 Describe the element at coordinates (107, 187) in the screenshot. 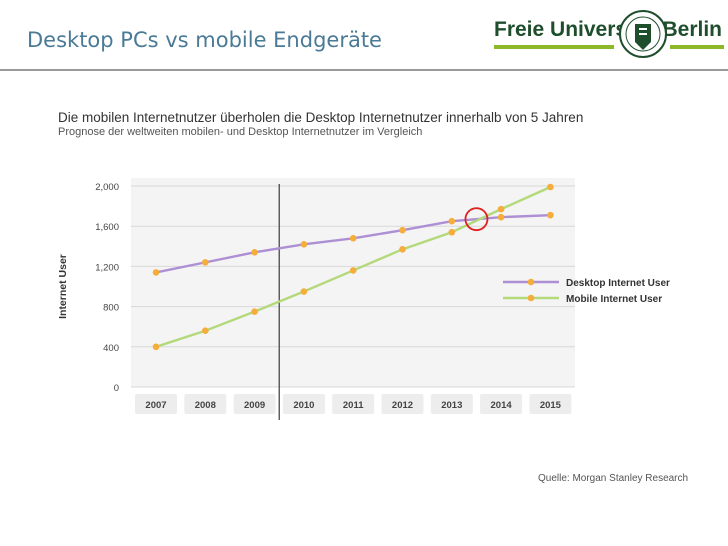

I see `y-tick-label: 2,000` at that location.